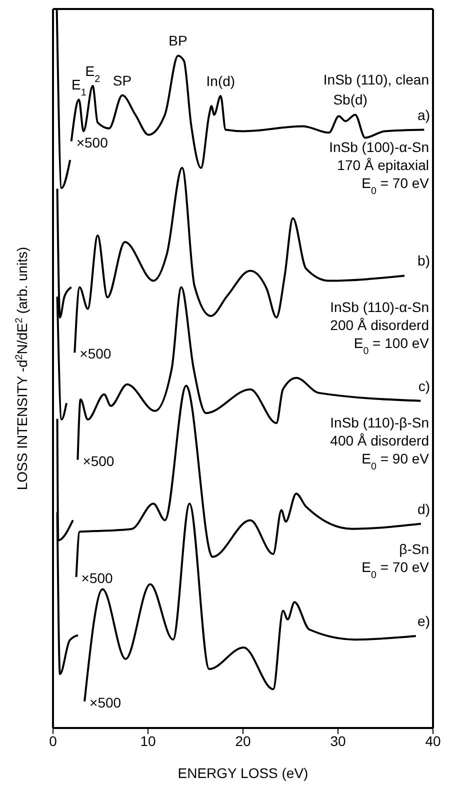 The height and width of the screenshot is (797, 452). What do you see at coordinates (424, 386) in the screenshot?
I see `series-label: c)` at bounding box center [424, 386].